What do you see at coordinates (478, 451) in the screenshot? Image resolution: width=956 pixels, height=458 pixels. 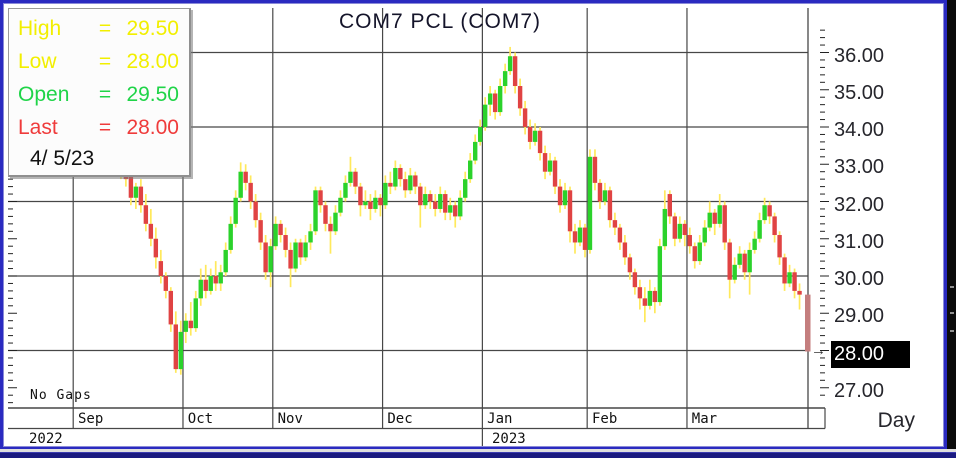 I see `desktop-strip` at bounding box center [478, 451].